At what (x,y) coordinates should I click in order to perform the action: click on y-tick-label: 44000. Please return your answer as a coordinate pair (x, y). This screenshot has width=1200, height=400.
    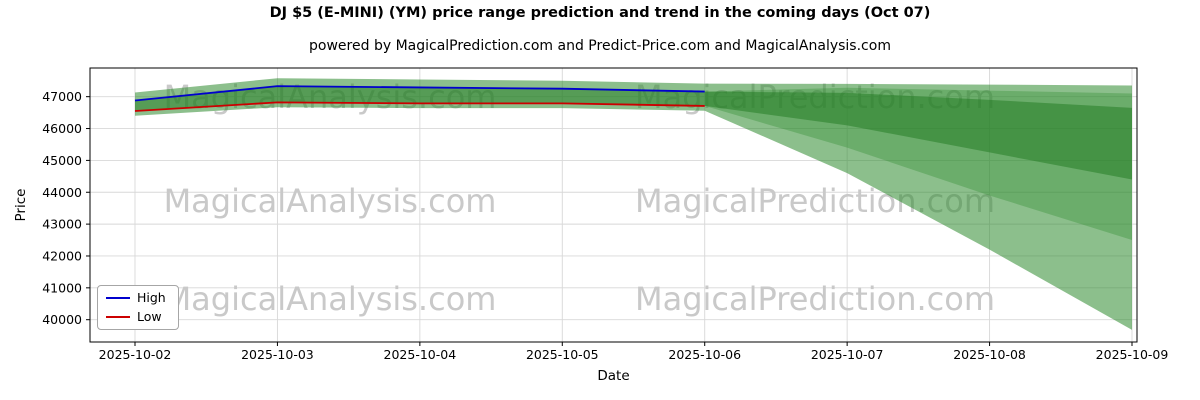
    Looking at the image, I should click on (62, 192).